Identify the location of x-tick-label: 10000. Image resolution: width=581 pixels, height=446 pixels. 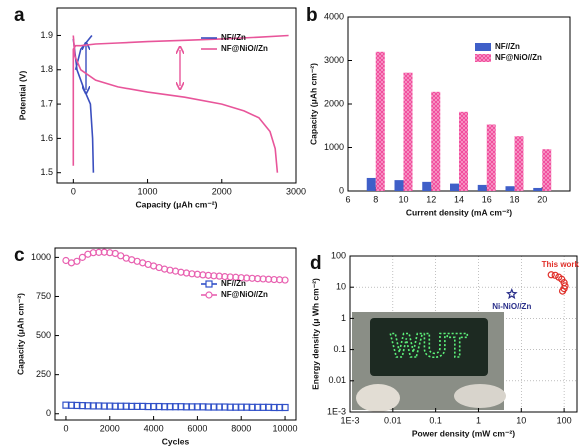
(285, 428).